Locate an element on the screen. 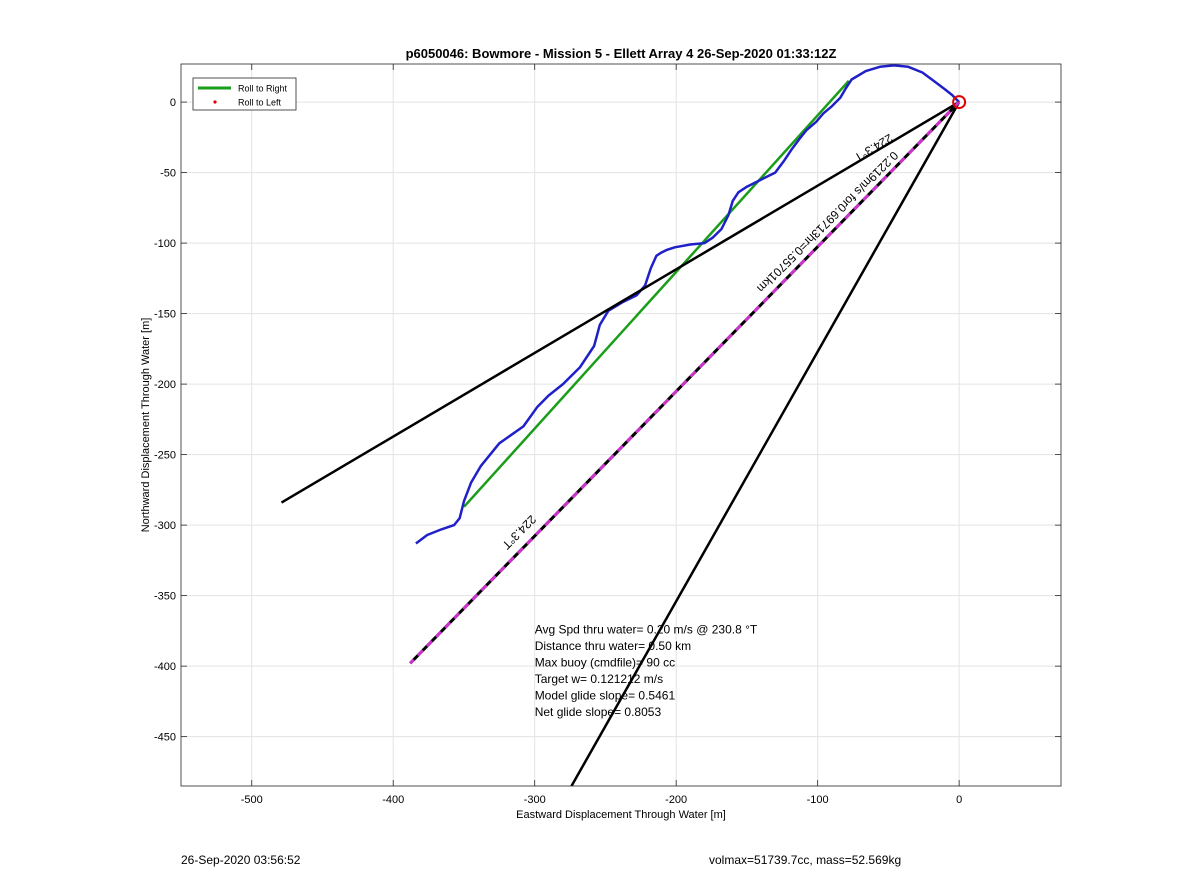 This screenshot has height=885, width=1200. legend: Roll to Right Roll to Left is located at coordinates (244, 94).